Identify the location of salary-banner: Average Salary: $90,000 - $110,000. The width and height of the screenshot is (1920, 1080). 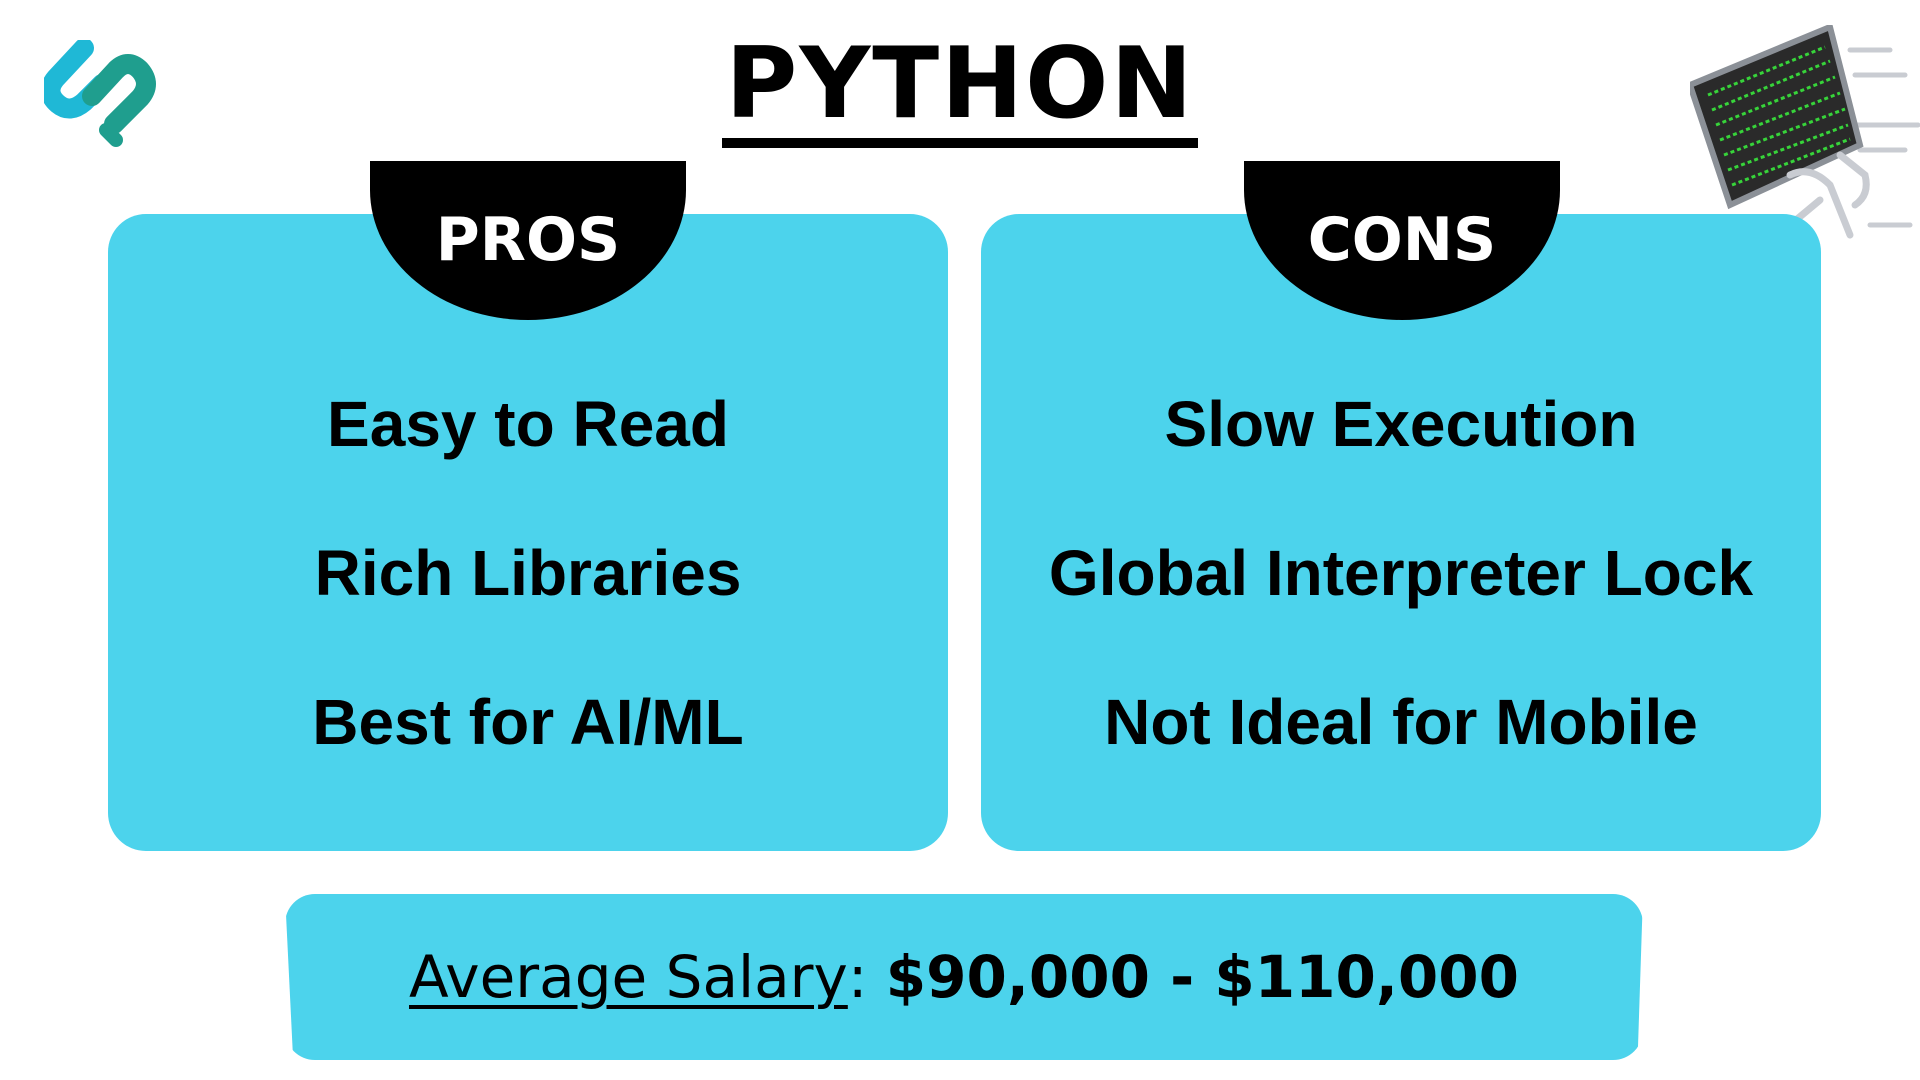
(964, 977).